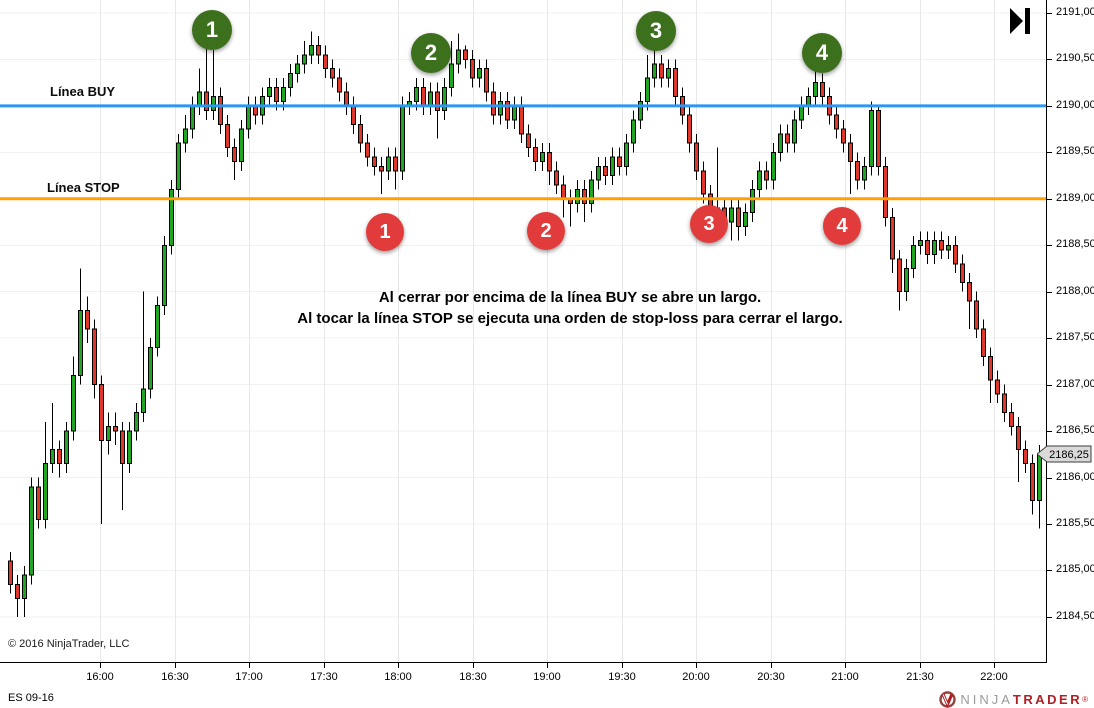  What do you see at coordinates (1075, 197) in the screenshot?
I see `price-tick-label: 2189,00` at bounding box center [1075, 197].